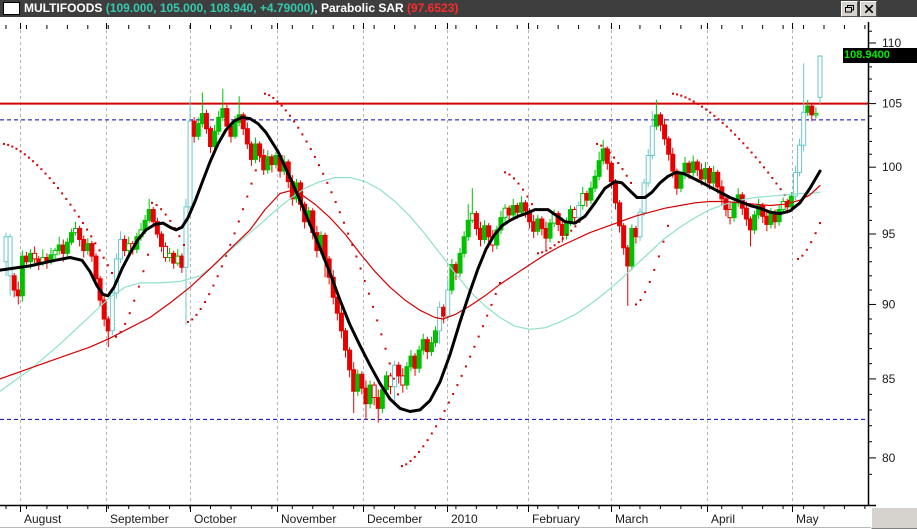  Describe the element at coordinates (892, 104) in the screenshot. I see `y-axis-label: 105` at that location.